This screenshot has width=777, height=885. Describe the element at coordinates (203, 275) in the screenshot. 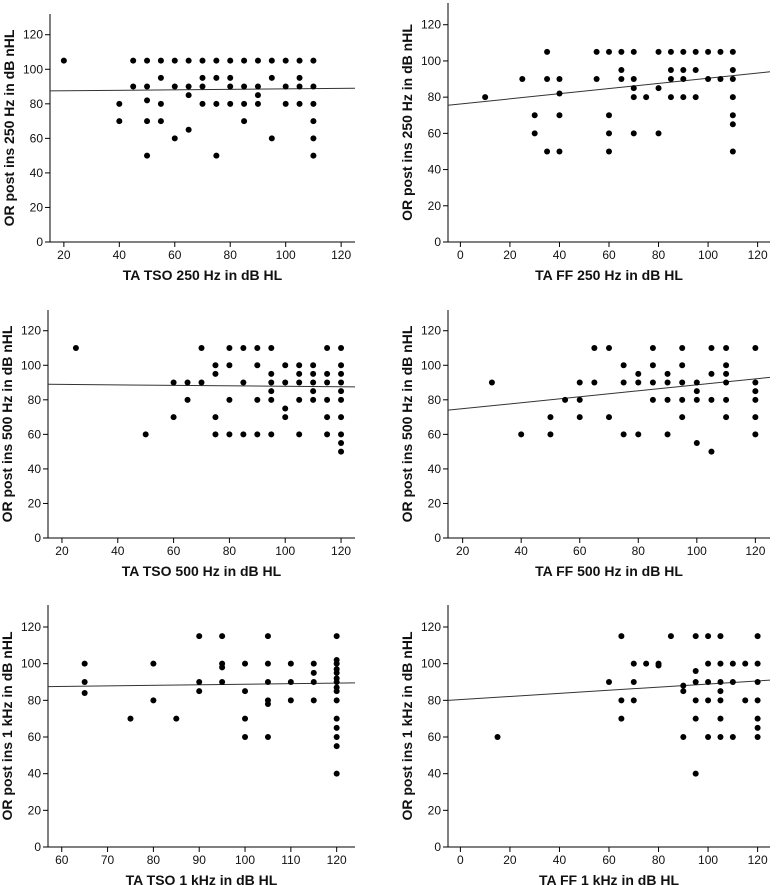

I see `x-axis-label: TA TSO 250 Hz in dB HL` at that location.